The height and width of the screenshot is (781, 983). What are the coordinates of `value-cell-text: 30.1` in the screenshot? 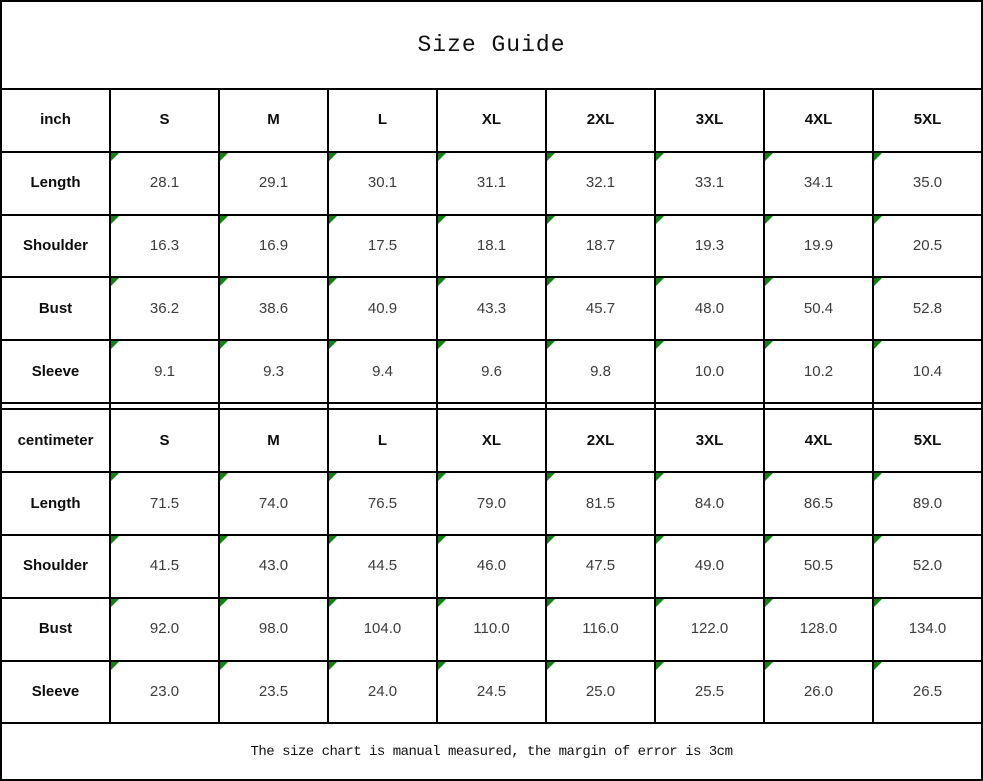 It's located at (382, 183).